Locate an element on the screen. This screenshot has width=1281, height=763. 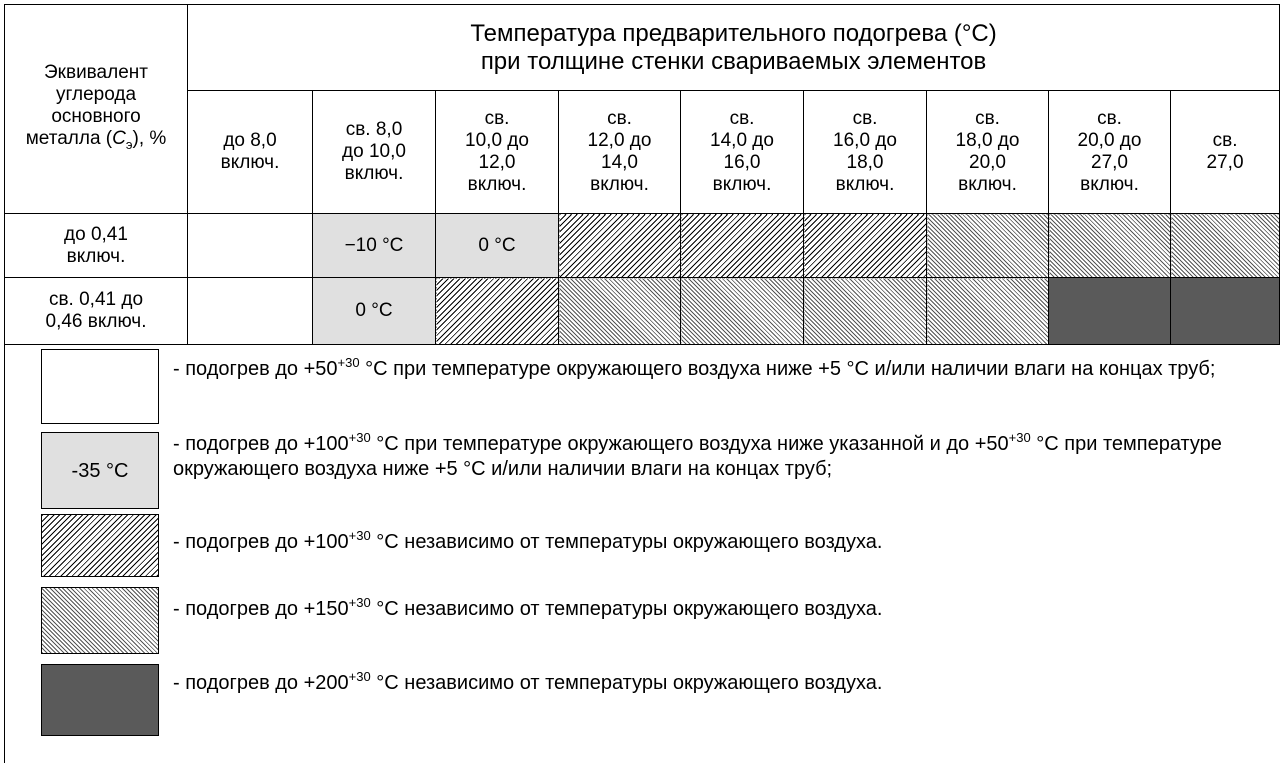
text: Эквивалент углерода основного металла ( is located at coordinates (86, 106).